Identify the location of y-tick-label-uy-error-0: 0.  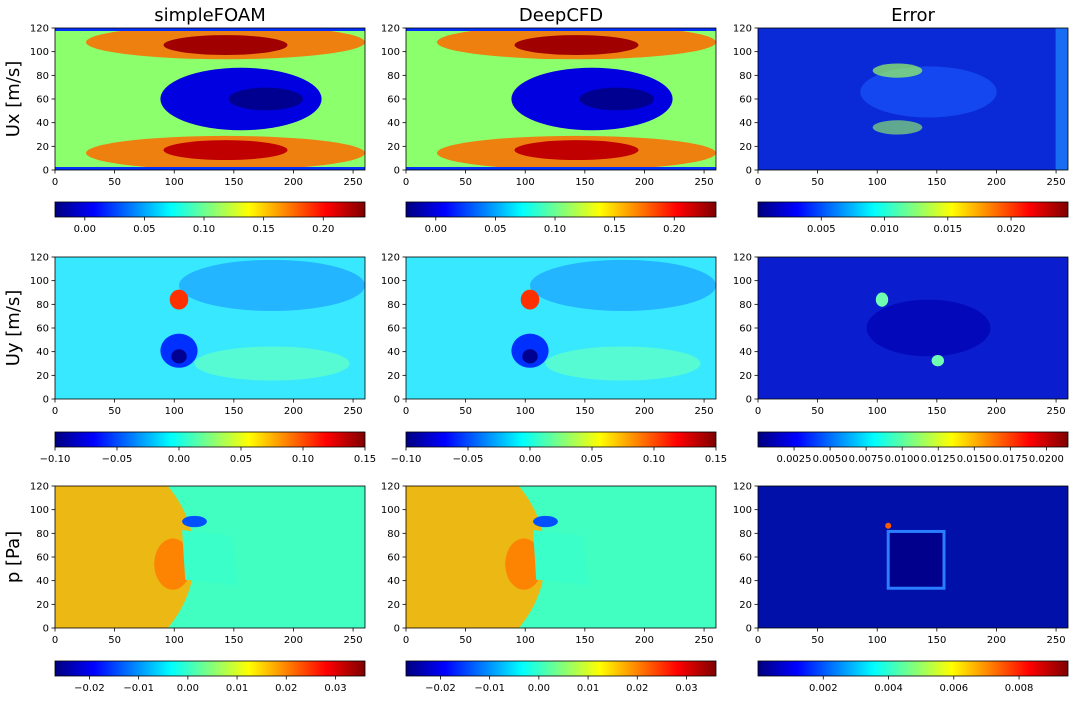
(749, 400).